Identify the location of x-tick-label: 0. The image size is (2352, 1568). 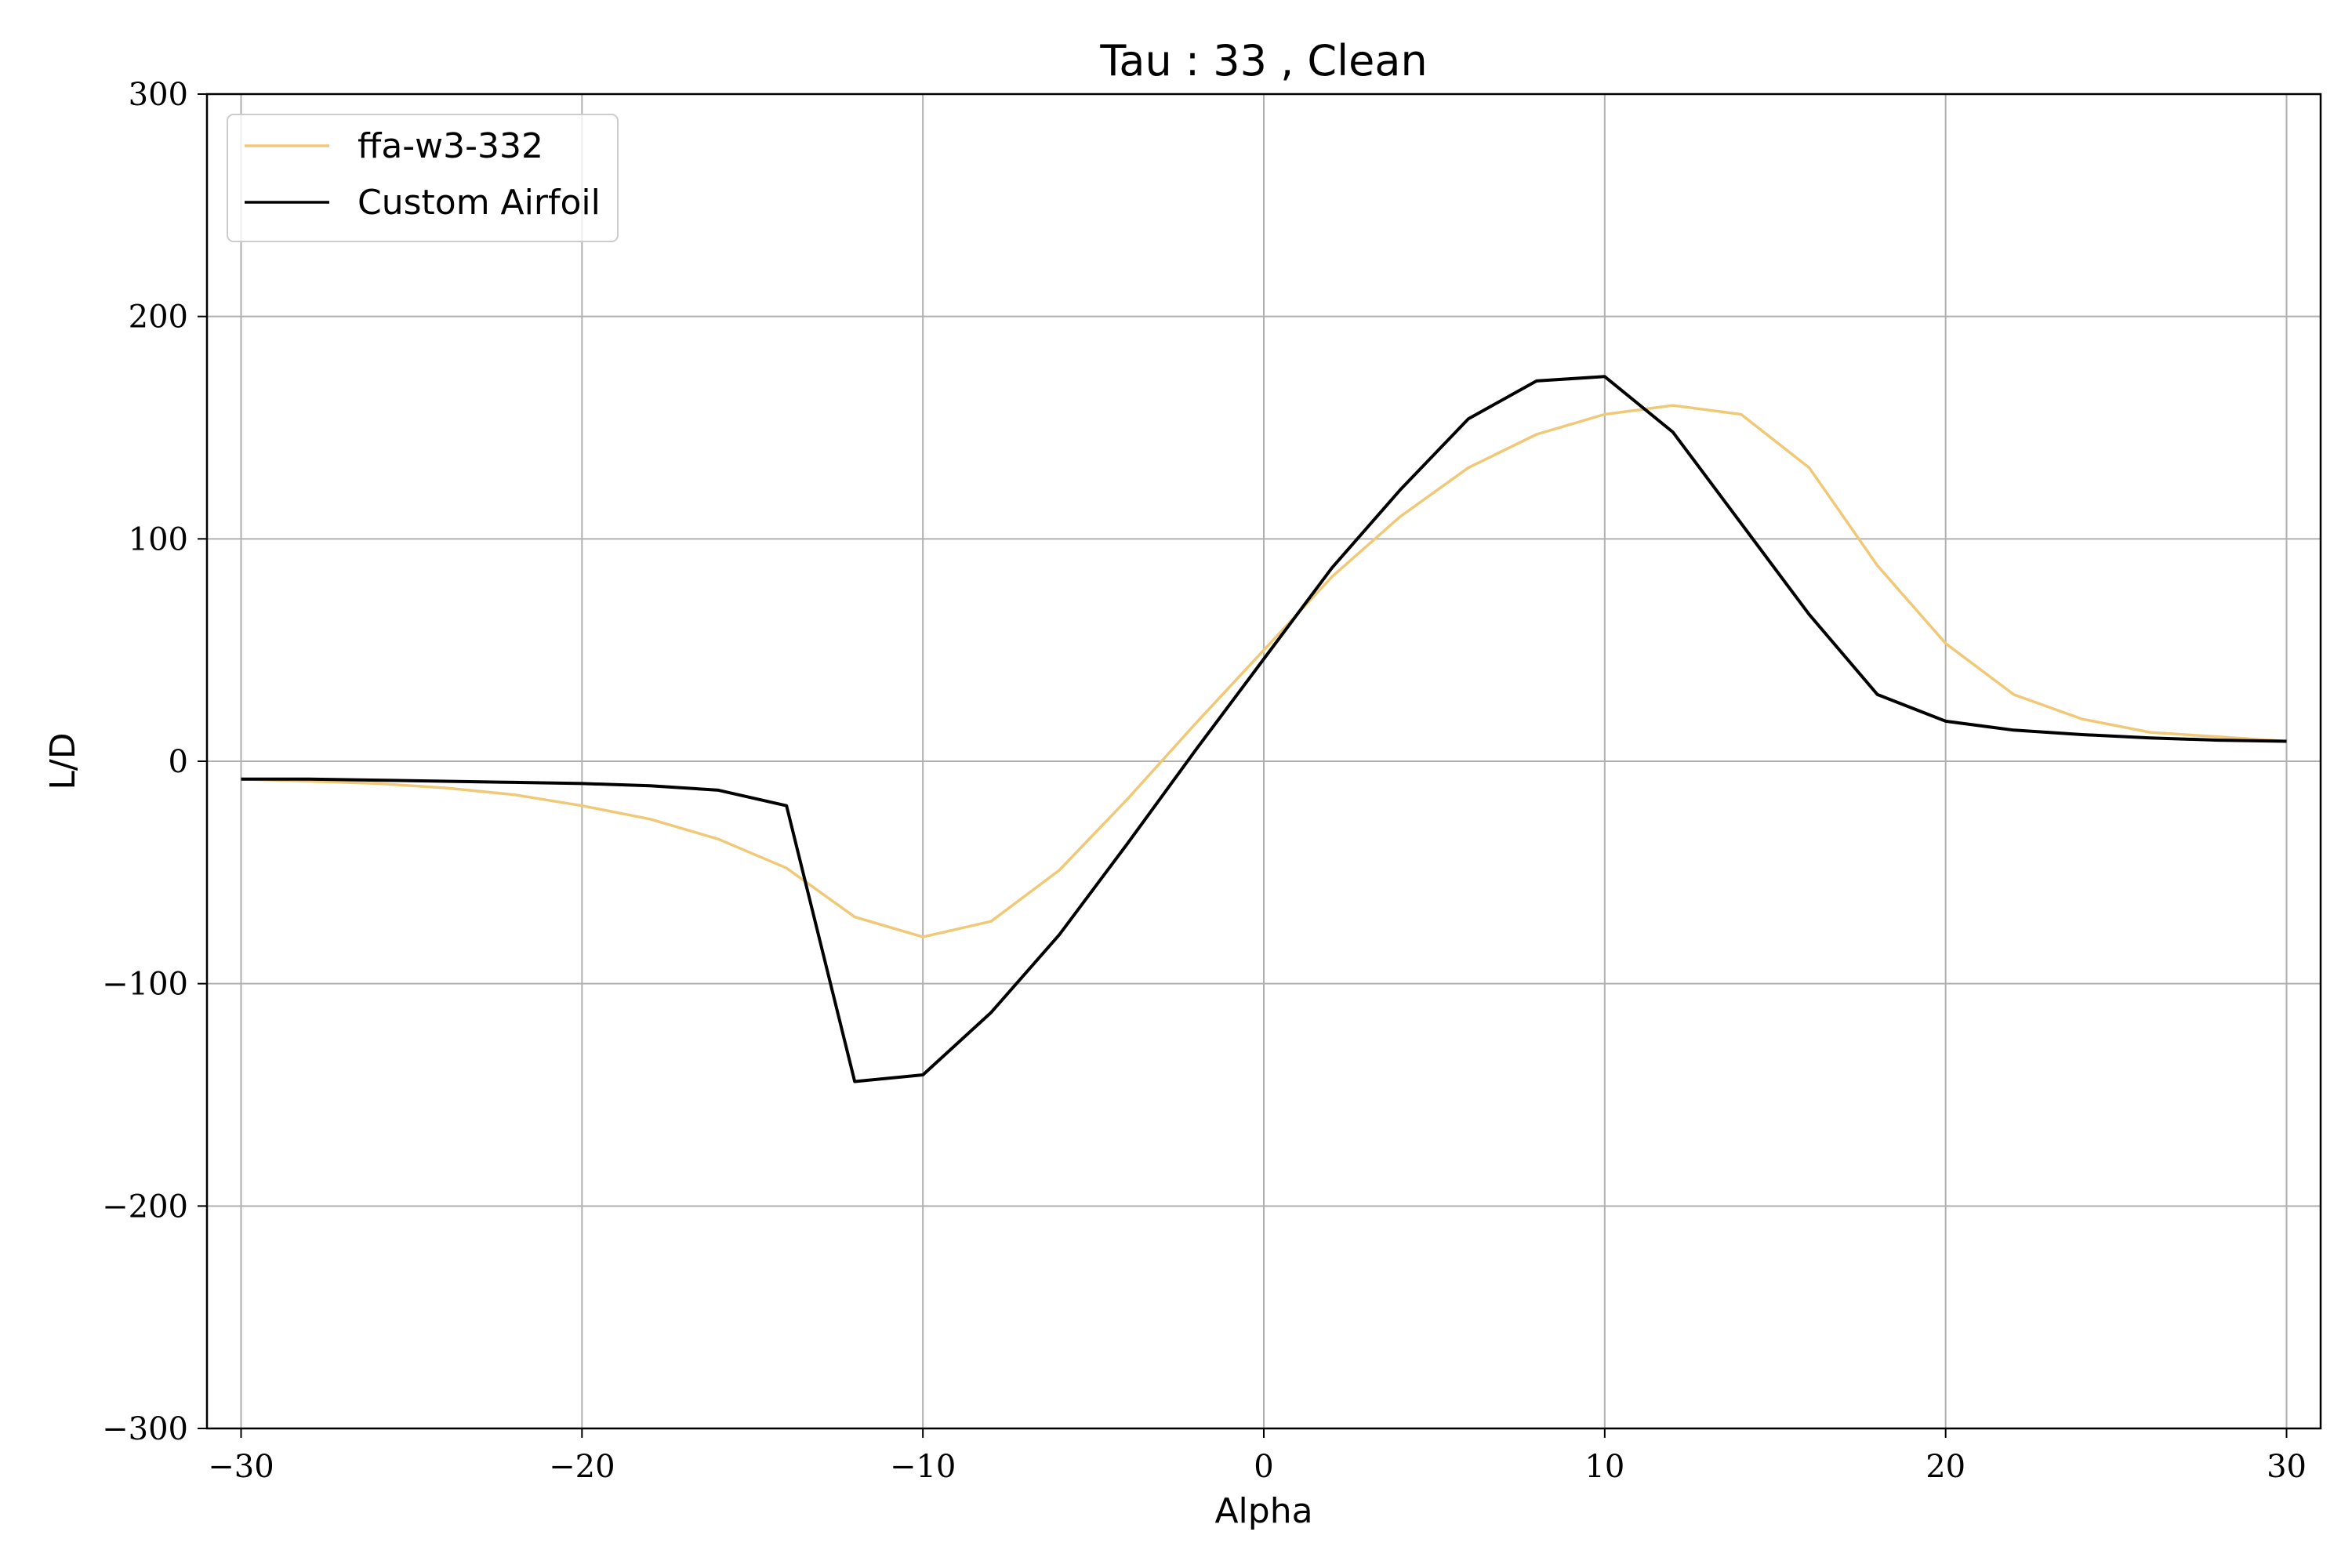
(1263, 1467).